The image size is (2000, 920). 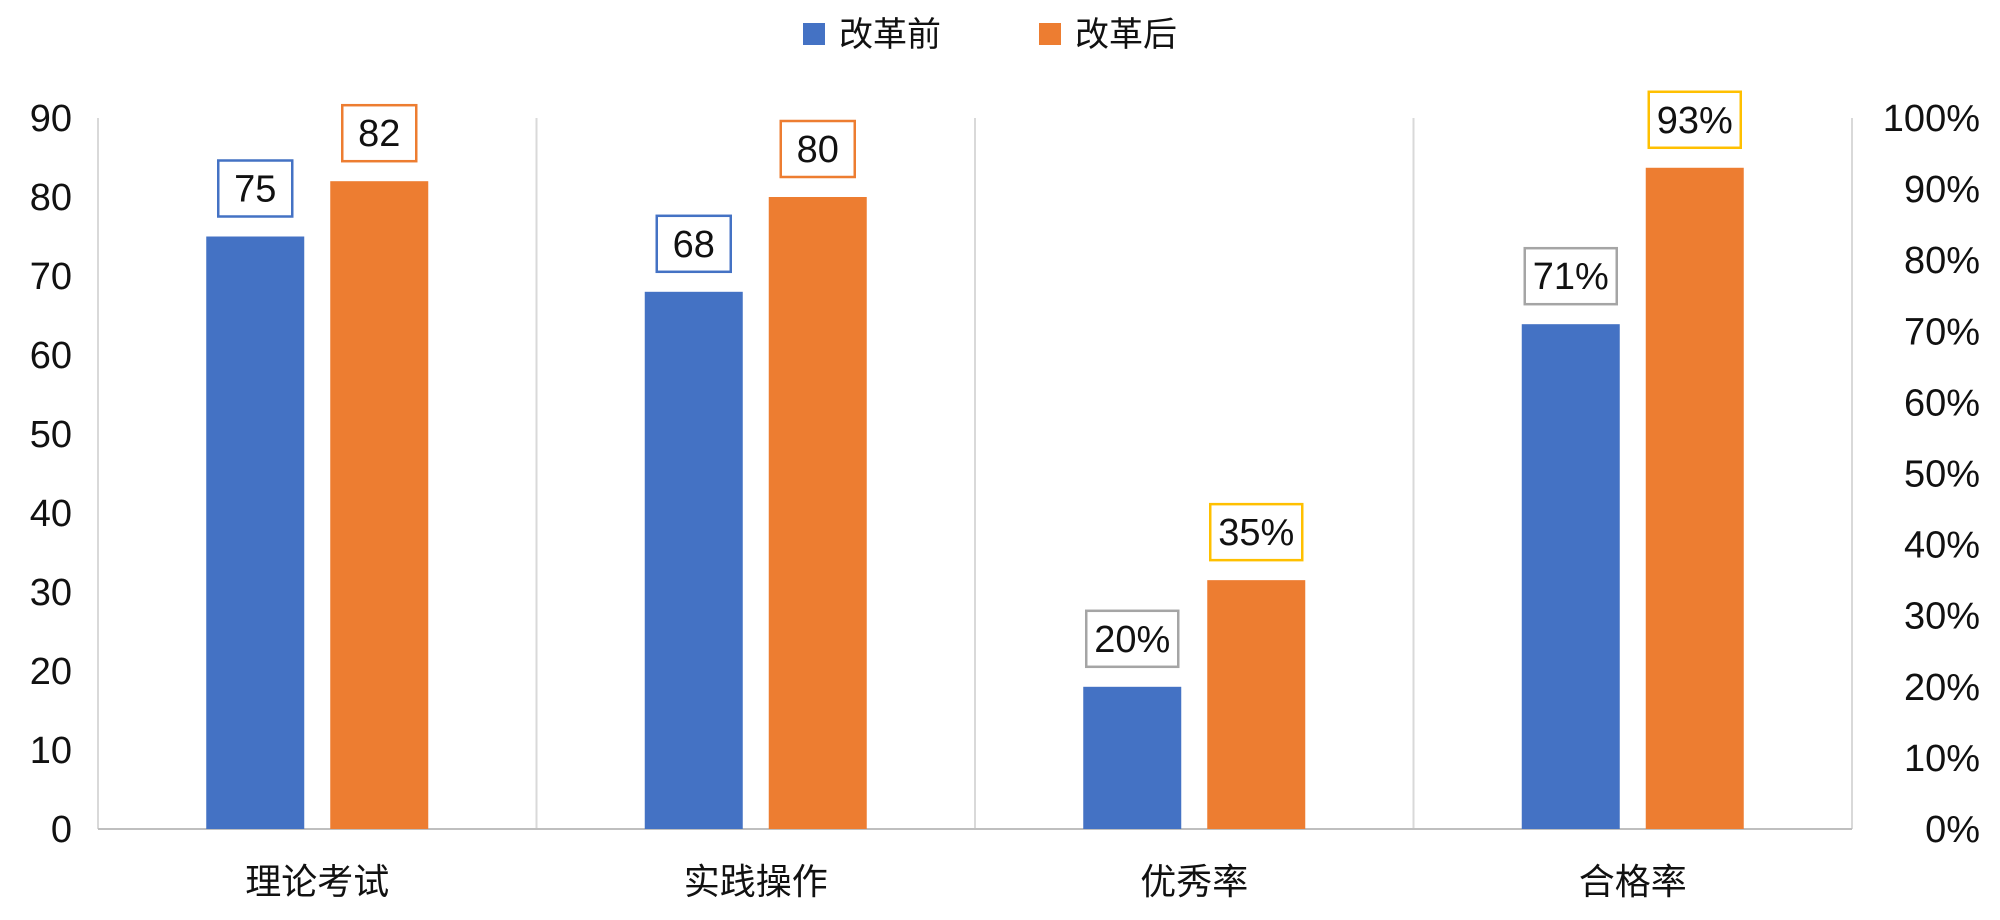 What do you see at coordinates (1942, 546) in the screenshot?
I see `y-right-tick-label: 40%` at bounding box center [1942, 546].